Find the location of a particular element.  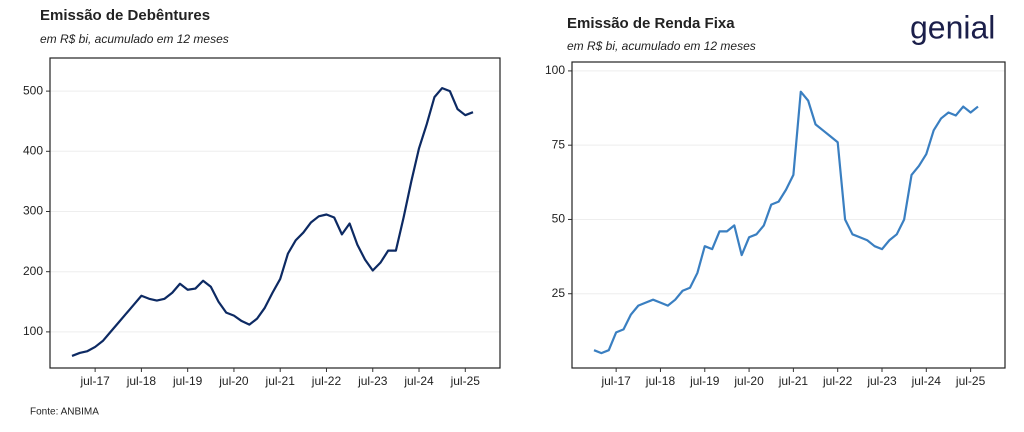

logo: genial is located at coordinates (952, 27).